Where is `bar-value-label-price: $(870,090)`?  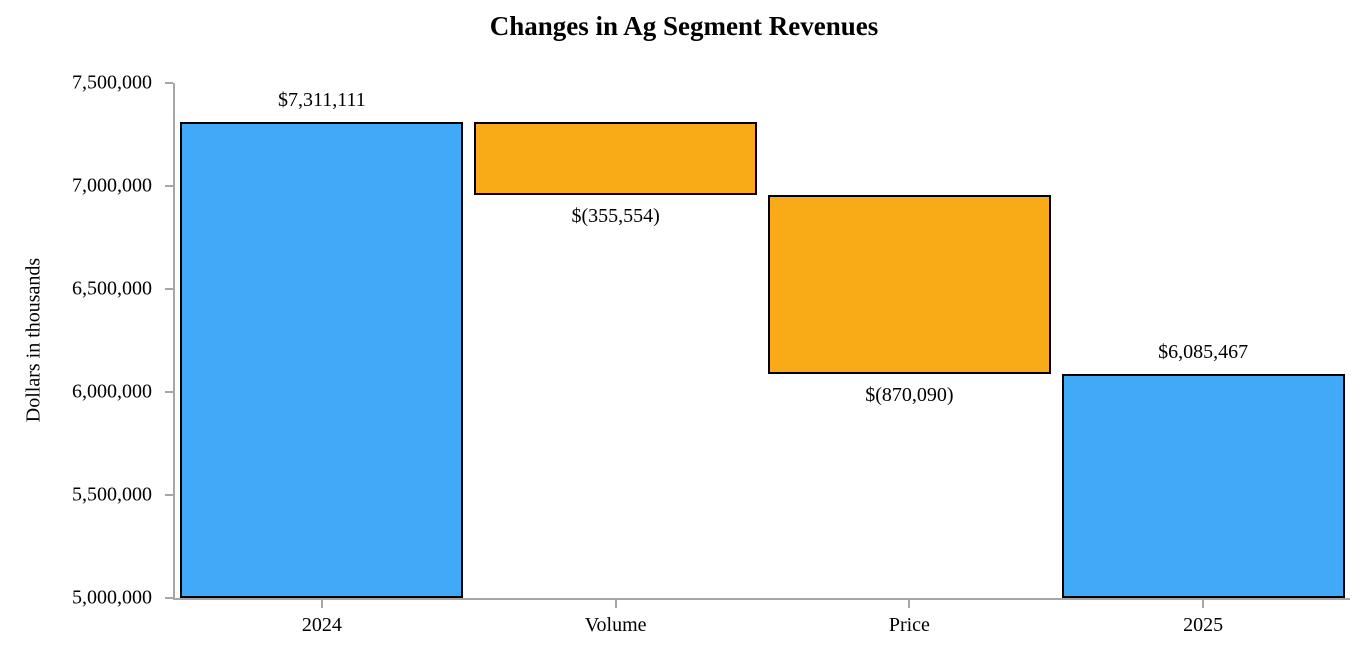
bar-value-label-price: $(870,090) is located at coordinates (909, 395).